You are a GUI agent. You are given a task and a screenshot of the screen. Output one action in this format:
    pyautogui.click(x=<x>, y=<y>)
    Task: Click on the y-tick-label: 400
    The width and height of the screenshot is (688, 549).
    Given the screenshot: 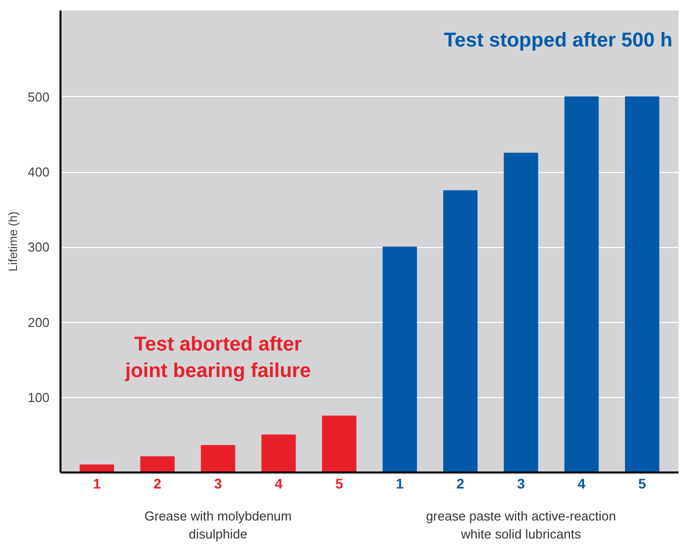 What is the action you would take?
    pyautogui.click(x=39, y=172)
    